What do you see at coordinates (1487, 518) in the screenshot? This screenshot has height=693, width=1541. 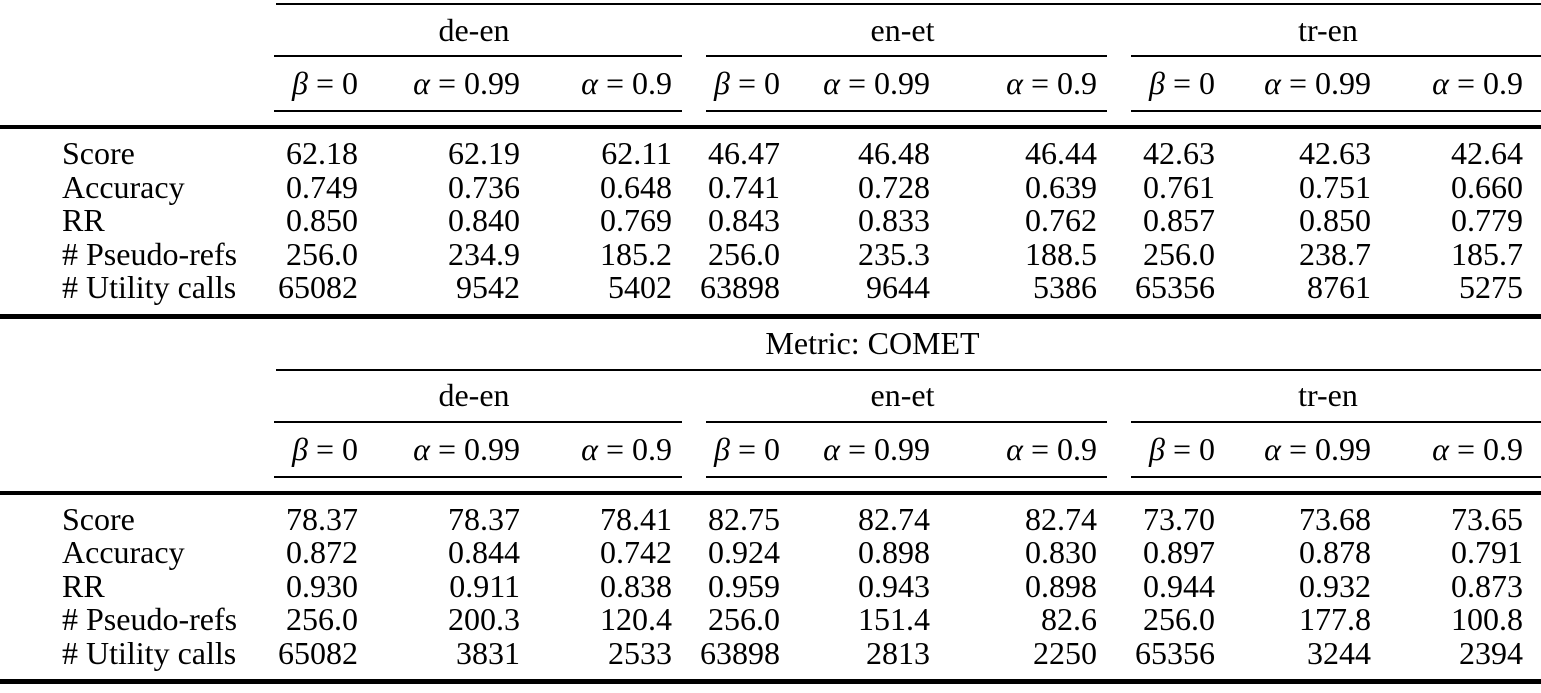 I see `cell-value: 73.65` at bounding box center [1487, 518].